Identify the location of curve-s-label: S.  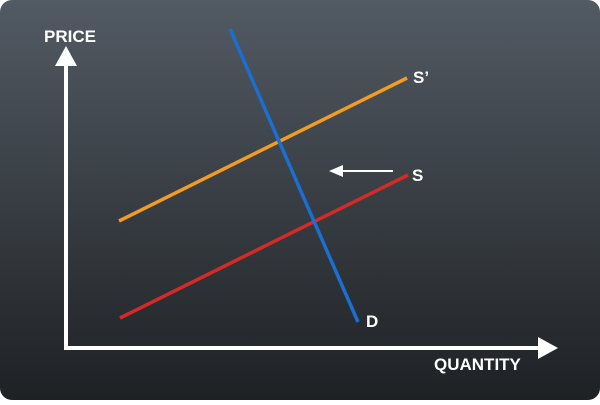
(417, 175).